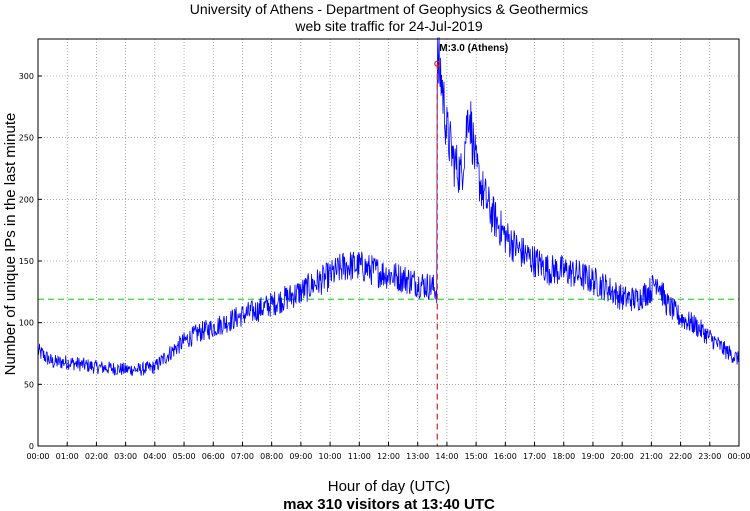 This screenshot has width=750, height=511. I want to click on event-label: M:3.0 (Athens), so click(473, 48).